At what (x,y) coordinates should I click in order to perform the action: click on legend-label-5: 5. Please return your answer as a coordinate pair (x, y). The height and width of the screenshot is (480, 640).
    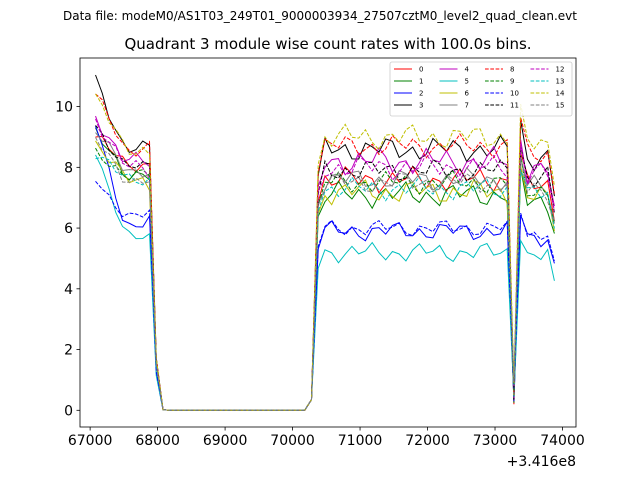
    Looking at the image, I should click on (467, 82).